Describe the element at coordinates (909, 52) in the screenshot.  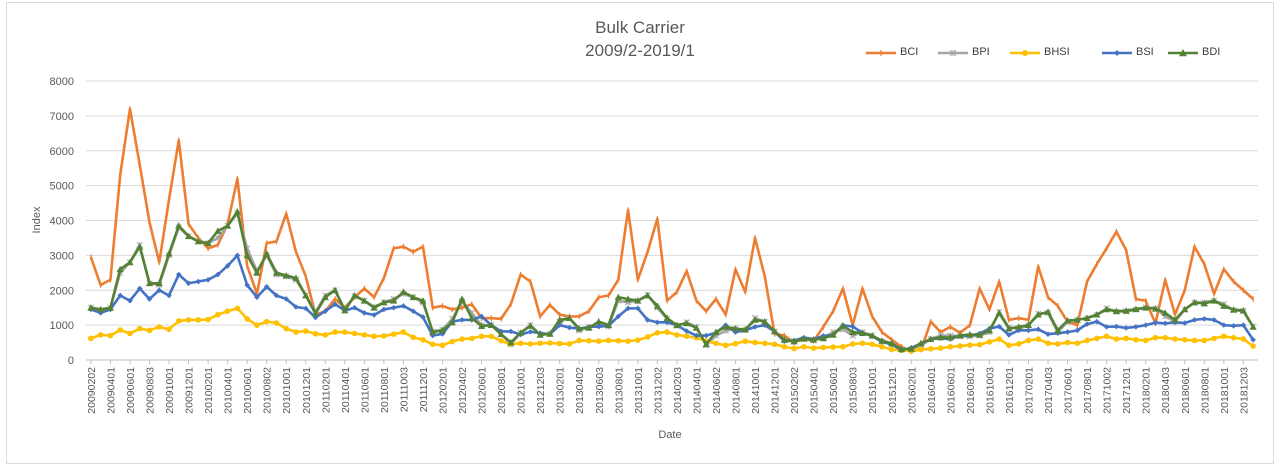
I see `legend-label: BCI` at that location.